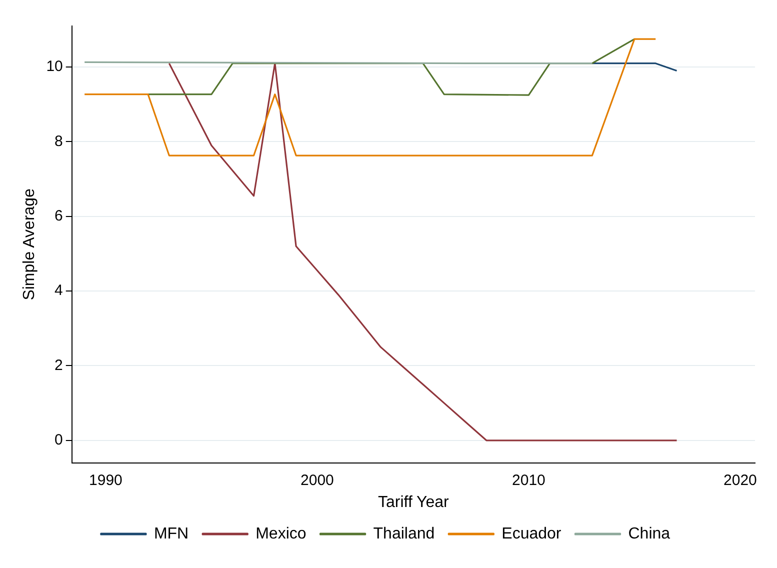 This screenshot has width=777, height=568. What do you see at coordinates (58, 365) in the screenshot?
I see `y-tick-label: 2` at bounding box center [58, 365].